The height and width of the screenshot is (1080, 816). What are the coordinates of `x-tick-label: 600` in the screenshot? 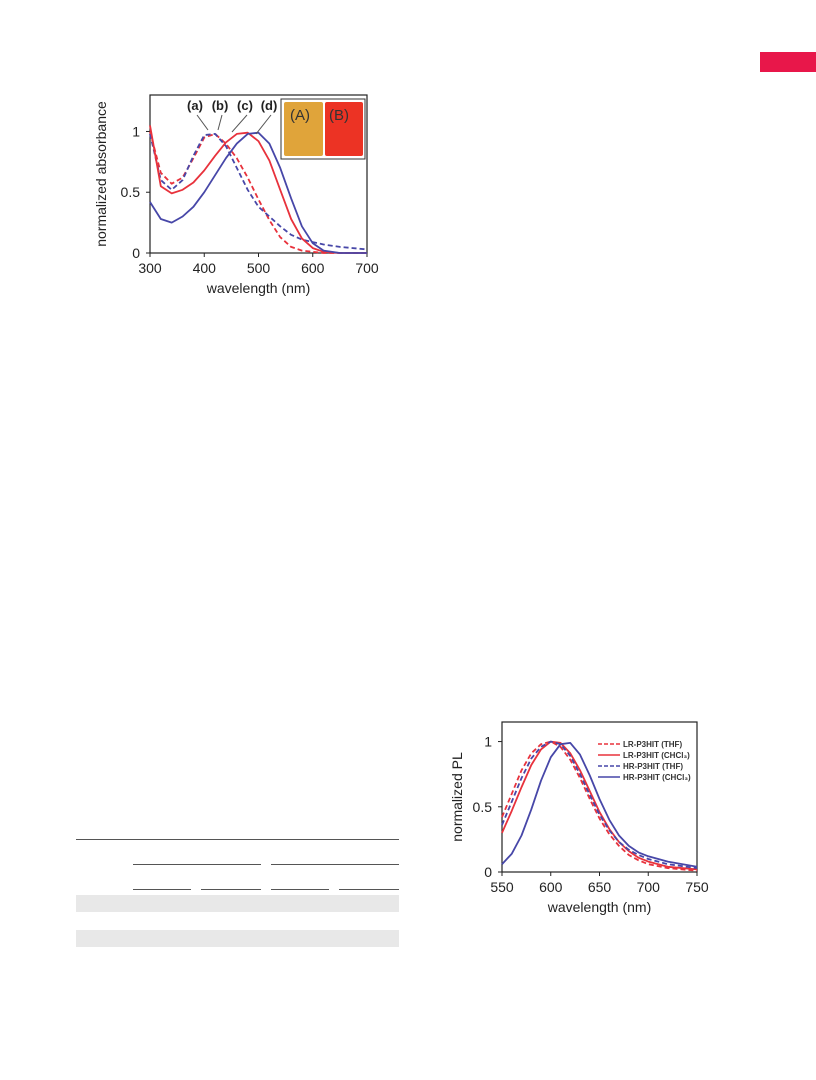 It's located at (313, 268).